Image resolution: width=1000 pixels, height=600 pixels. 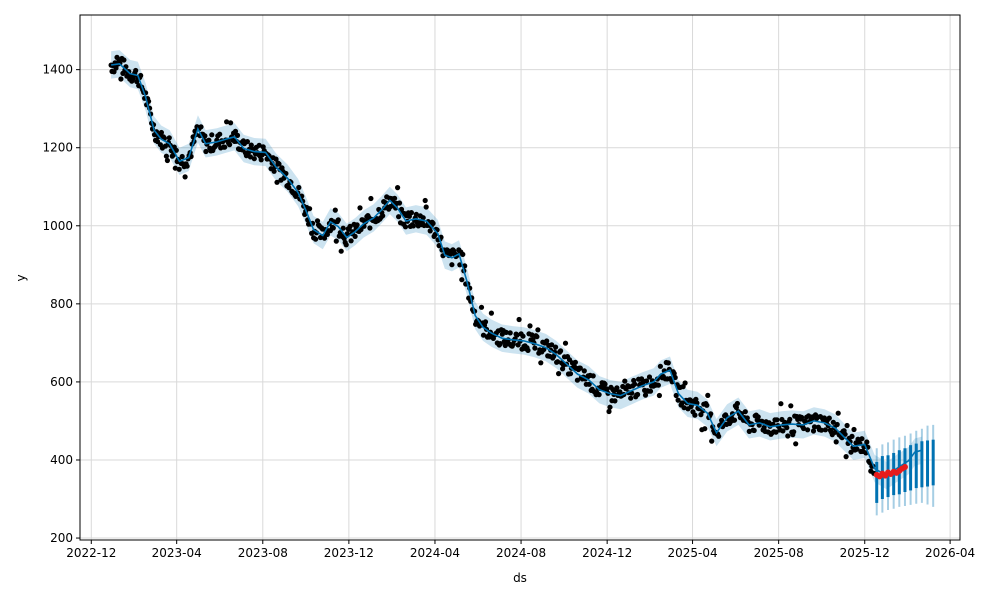 What do you see at coordinates (61, 460) in the screenshot?
I see `y-tick-label: 400` at bounding box center [61, 460].